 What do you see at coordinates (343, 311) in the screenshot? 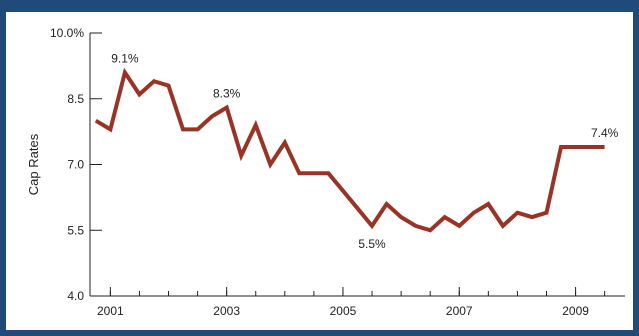
I see `x-tick-label: 2005` at bounding box center [343, 311].